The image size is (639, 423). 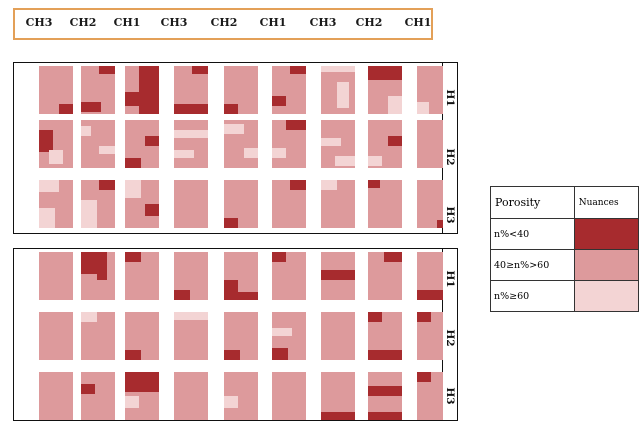 I want to click on column-label-9: CH1, so click(x=418, y=22).